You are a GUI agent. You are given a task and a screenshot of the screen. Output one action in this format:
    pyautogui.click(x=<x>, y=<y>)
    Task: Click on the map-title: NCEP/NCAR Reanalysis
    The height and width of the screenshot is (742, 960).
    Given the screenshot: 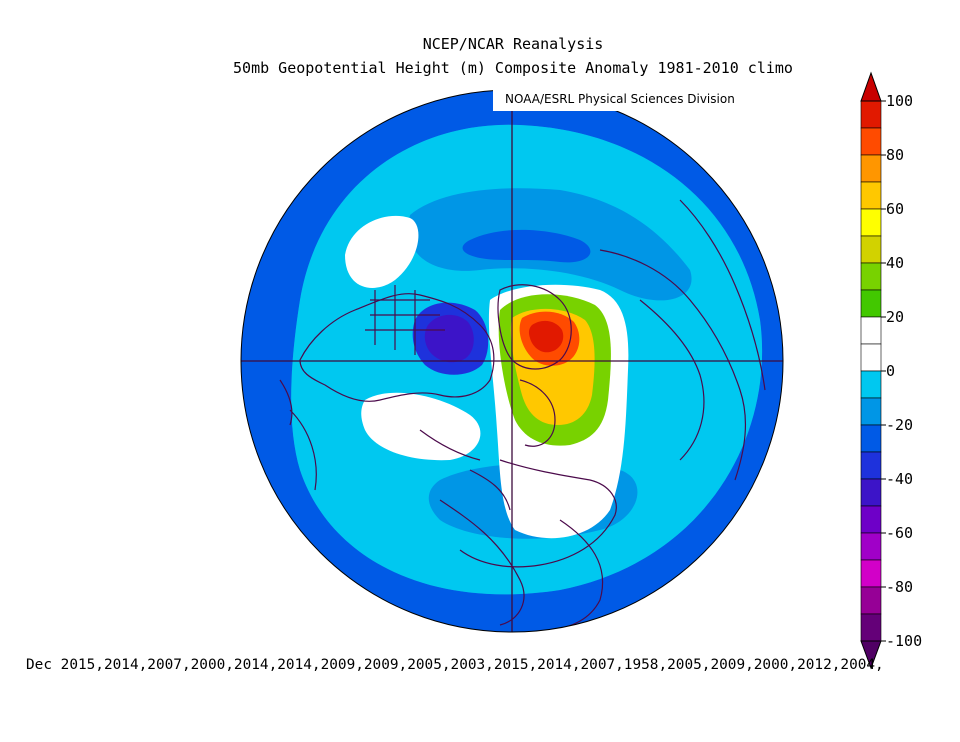 What is the action you would take?
    pyautogui.click(x=513, y=44)
    